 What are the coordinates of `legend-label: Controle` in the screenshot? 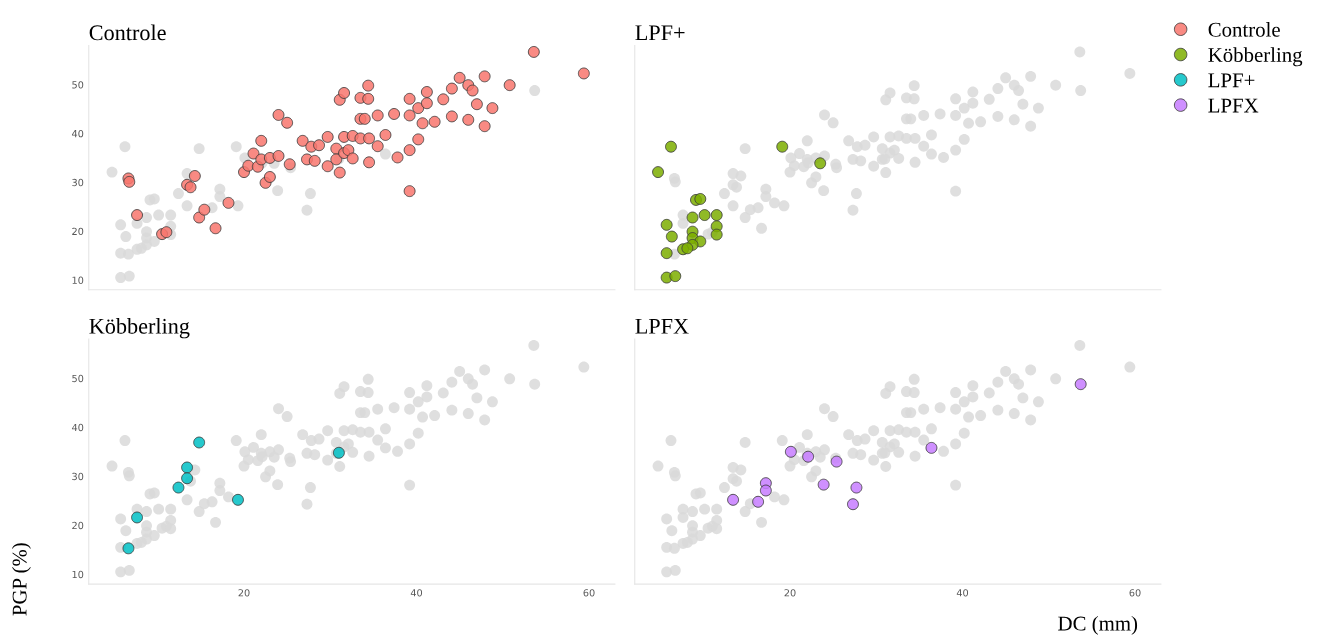 It's located at (1244, 29).